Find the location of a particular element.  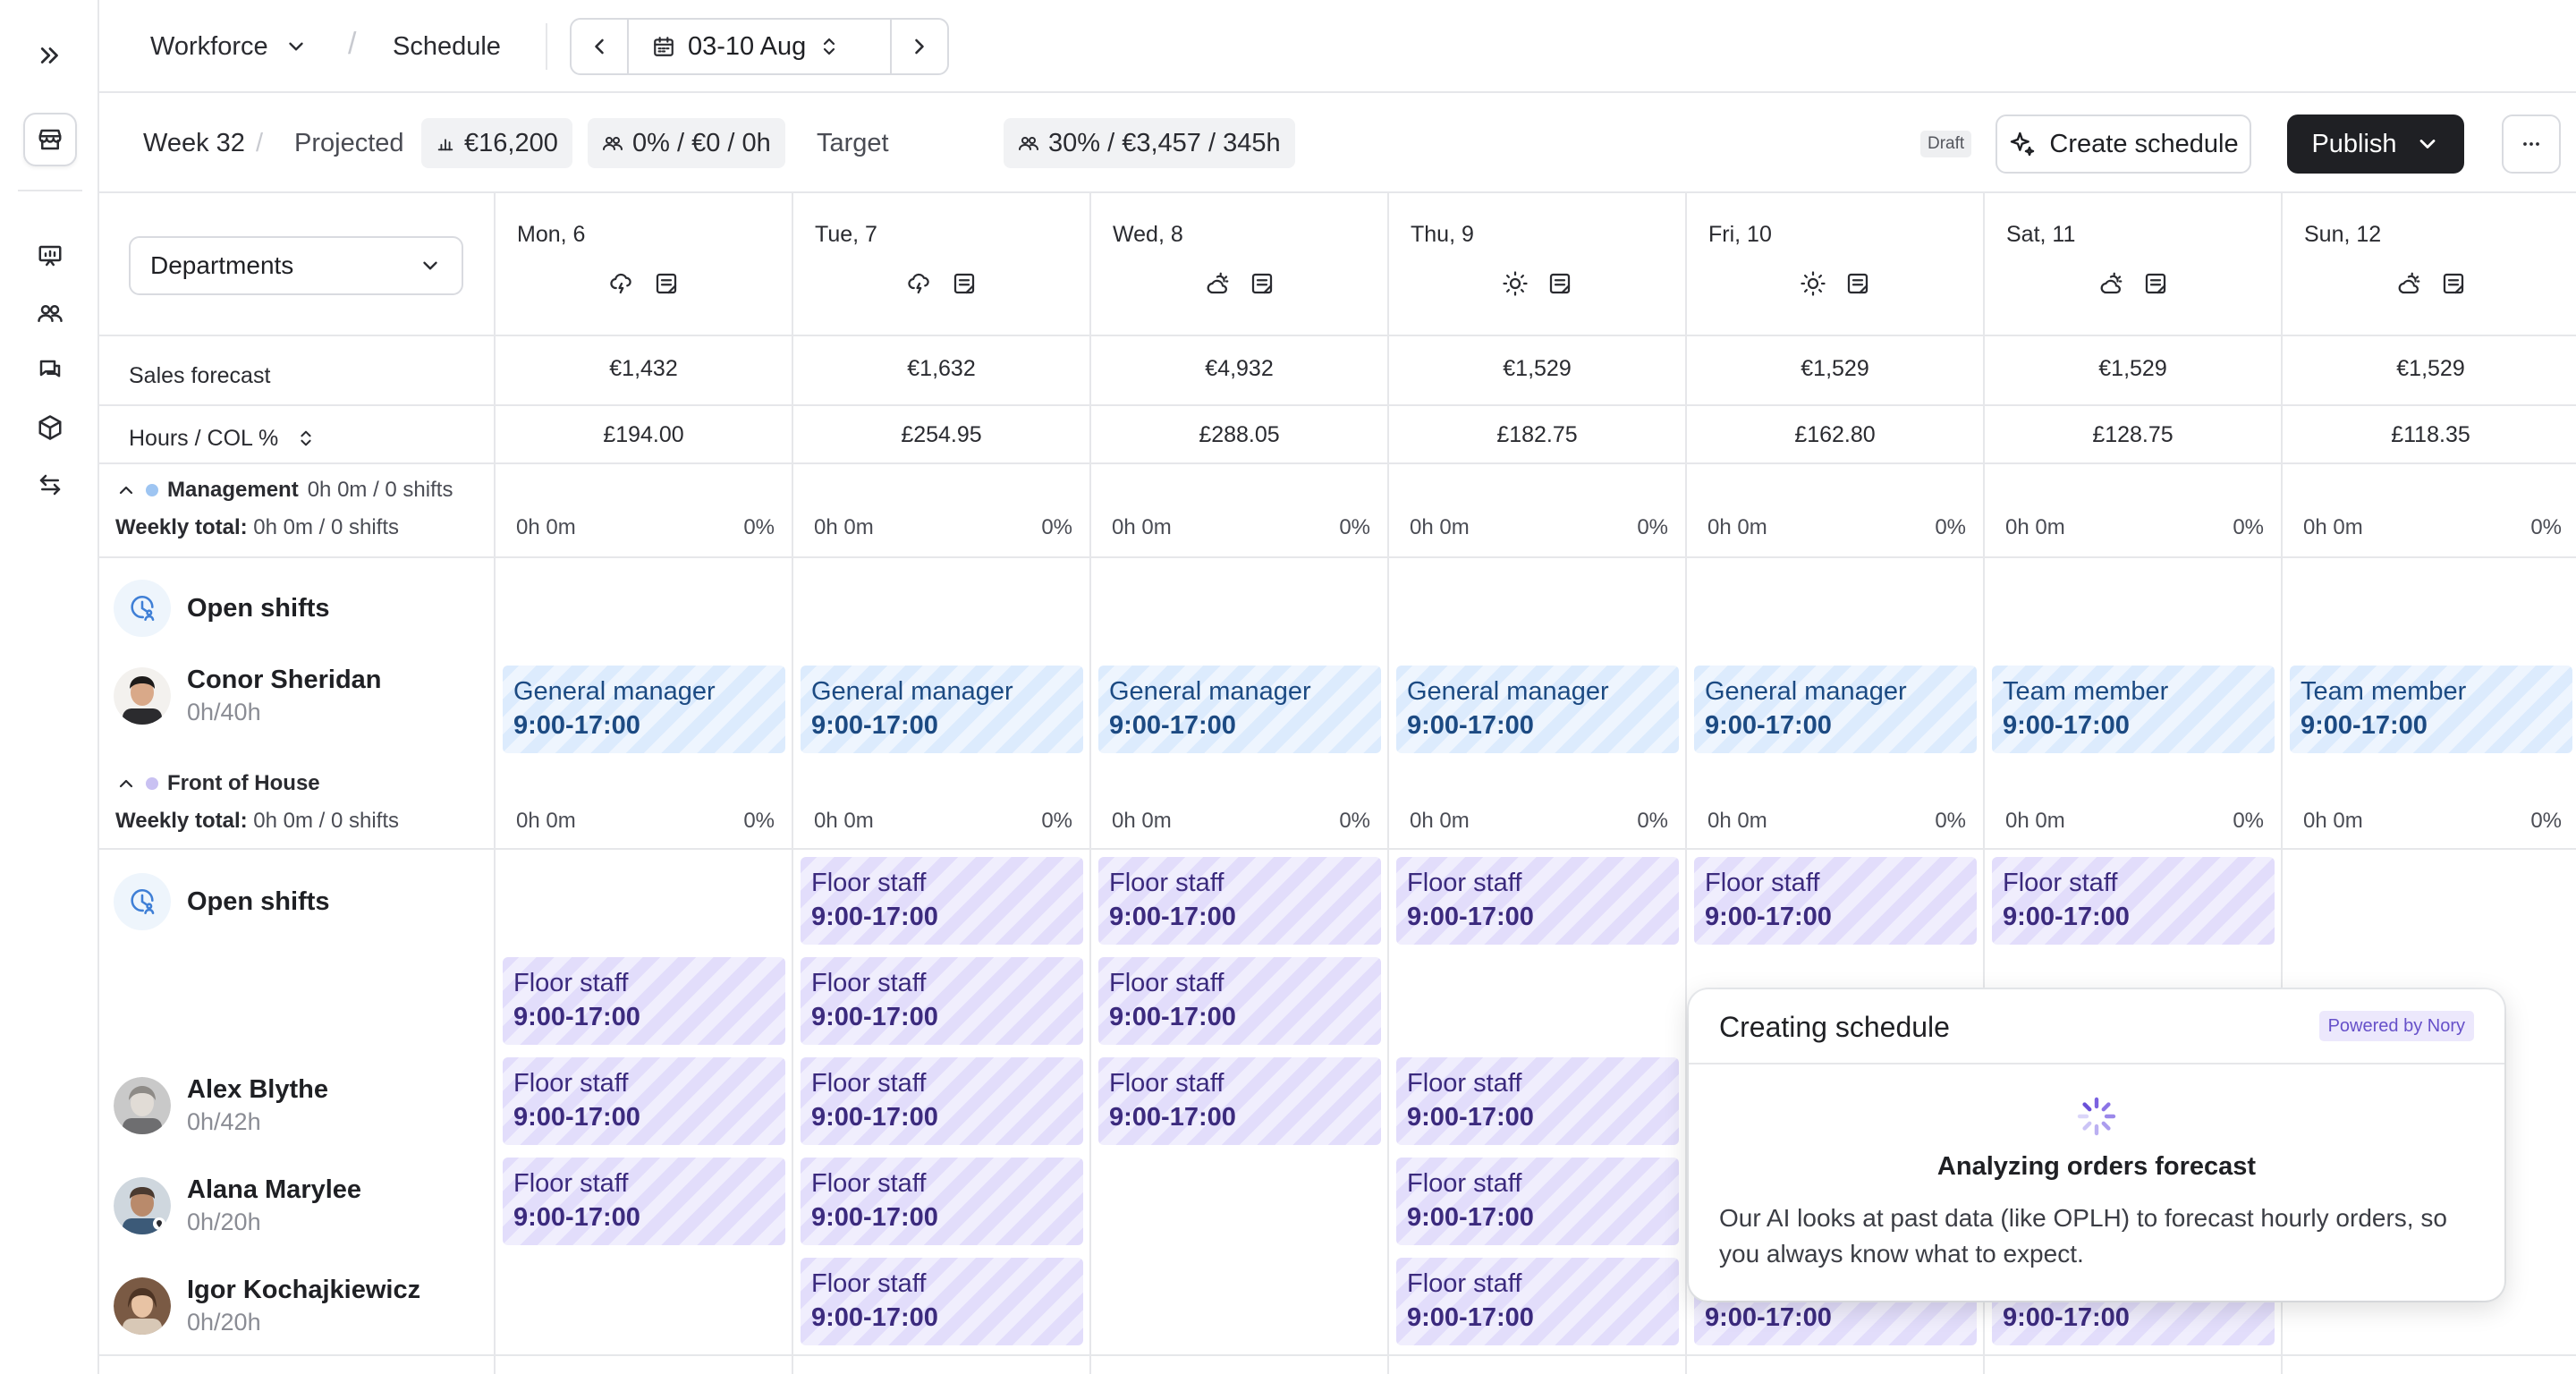

sparkle-icon is located at coordinates (2023, 144).